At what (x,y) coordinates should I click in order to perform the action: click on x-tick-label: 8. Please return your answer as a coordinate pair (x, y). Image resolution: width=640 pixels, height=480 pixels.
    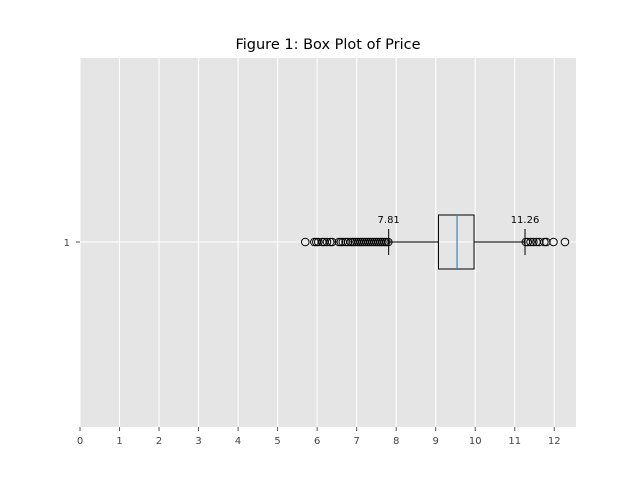
    Looking at the image, I should click on (396, 441).